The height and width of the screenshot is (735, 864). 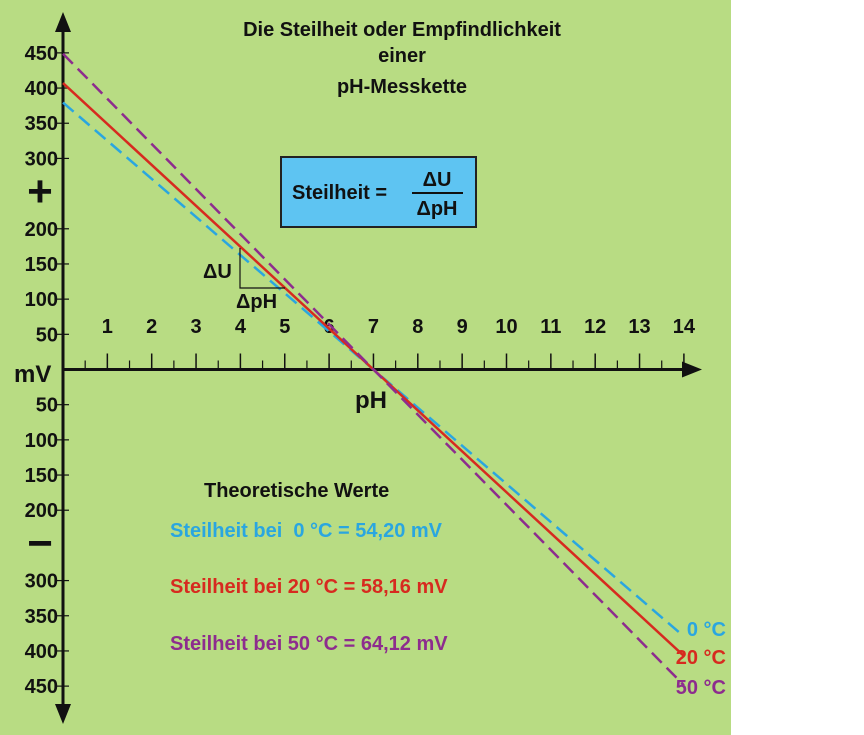 I want to click on legend-heading: Theoretische Werte, so click(x=296, y=491).